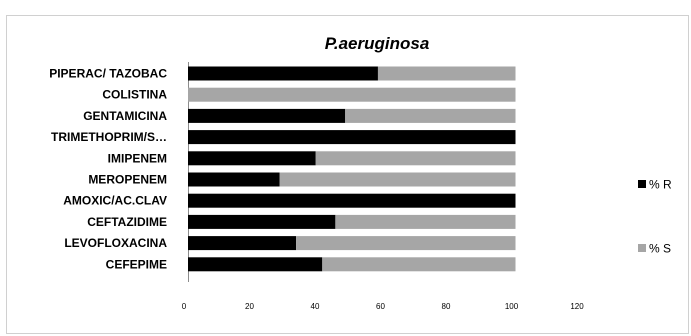 The image size is (691, 336). I want to click on category-label: LEVOFLOXACINA, so click(115, 243).